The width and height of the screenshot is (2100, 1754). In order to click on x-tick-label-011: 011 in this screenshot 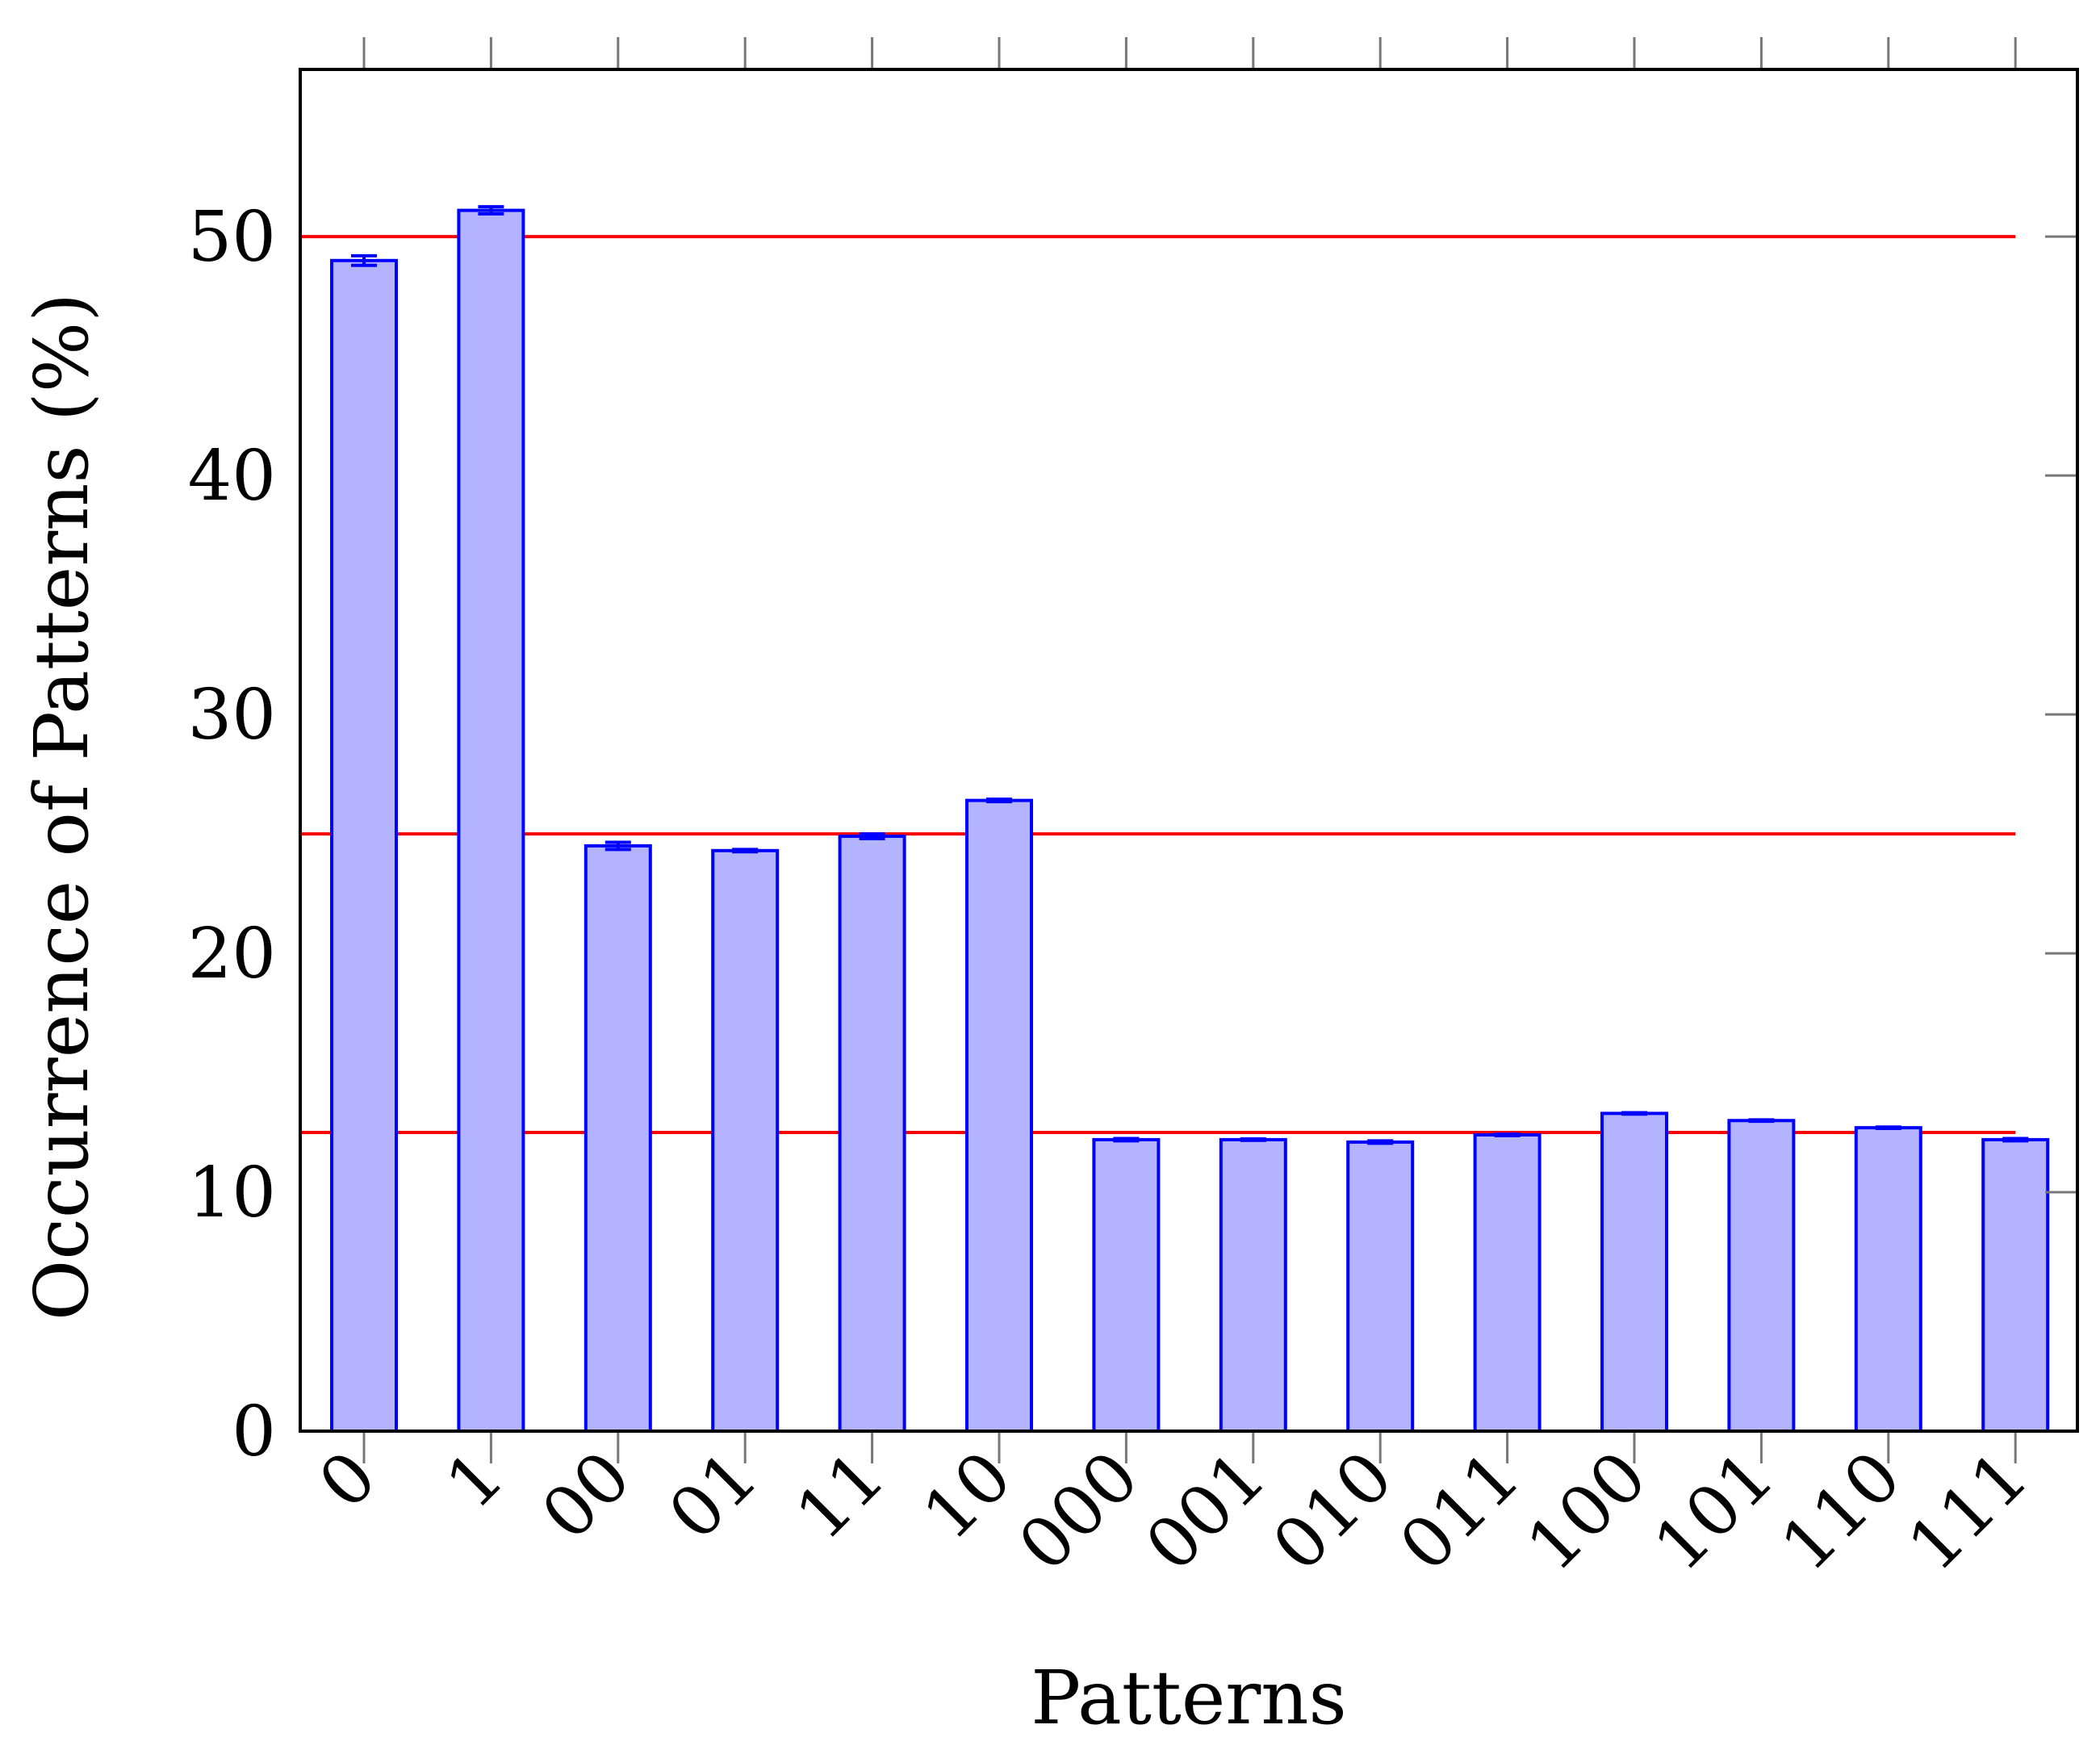, I will do `click(1460, 1511)`.